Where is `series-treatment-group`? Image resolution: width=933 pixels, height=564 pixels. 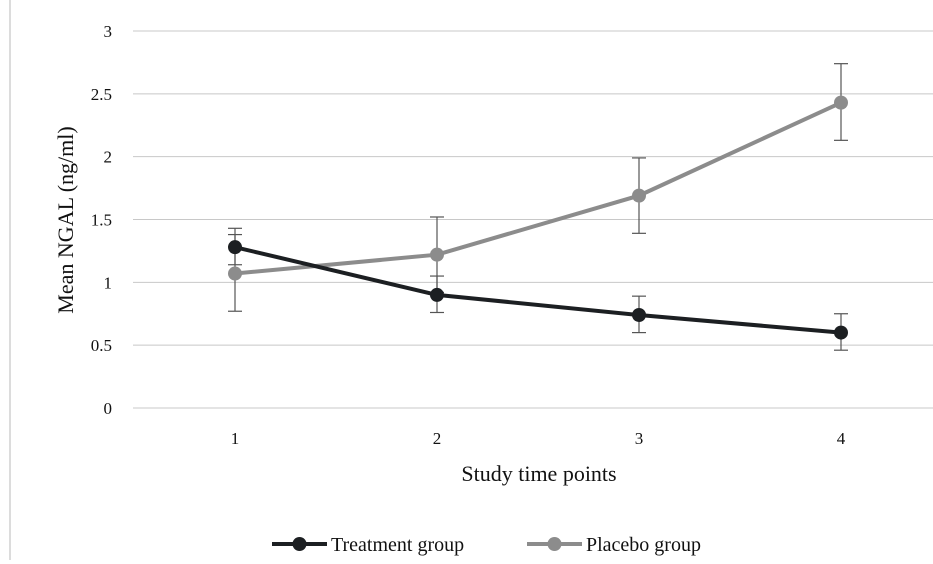 series-treatment-group is located at coordinates (538, 289).